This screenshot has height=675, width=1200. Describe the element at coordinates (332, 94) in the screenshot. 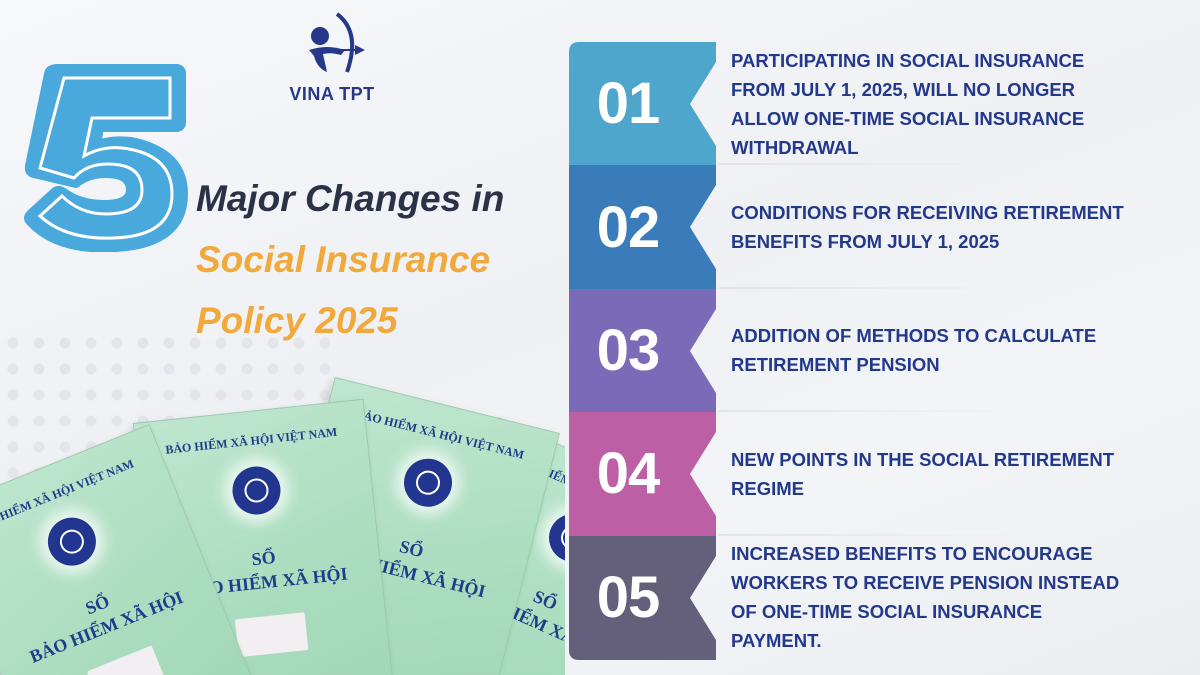

I see `brand-name: VINA TPT` at that location.